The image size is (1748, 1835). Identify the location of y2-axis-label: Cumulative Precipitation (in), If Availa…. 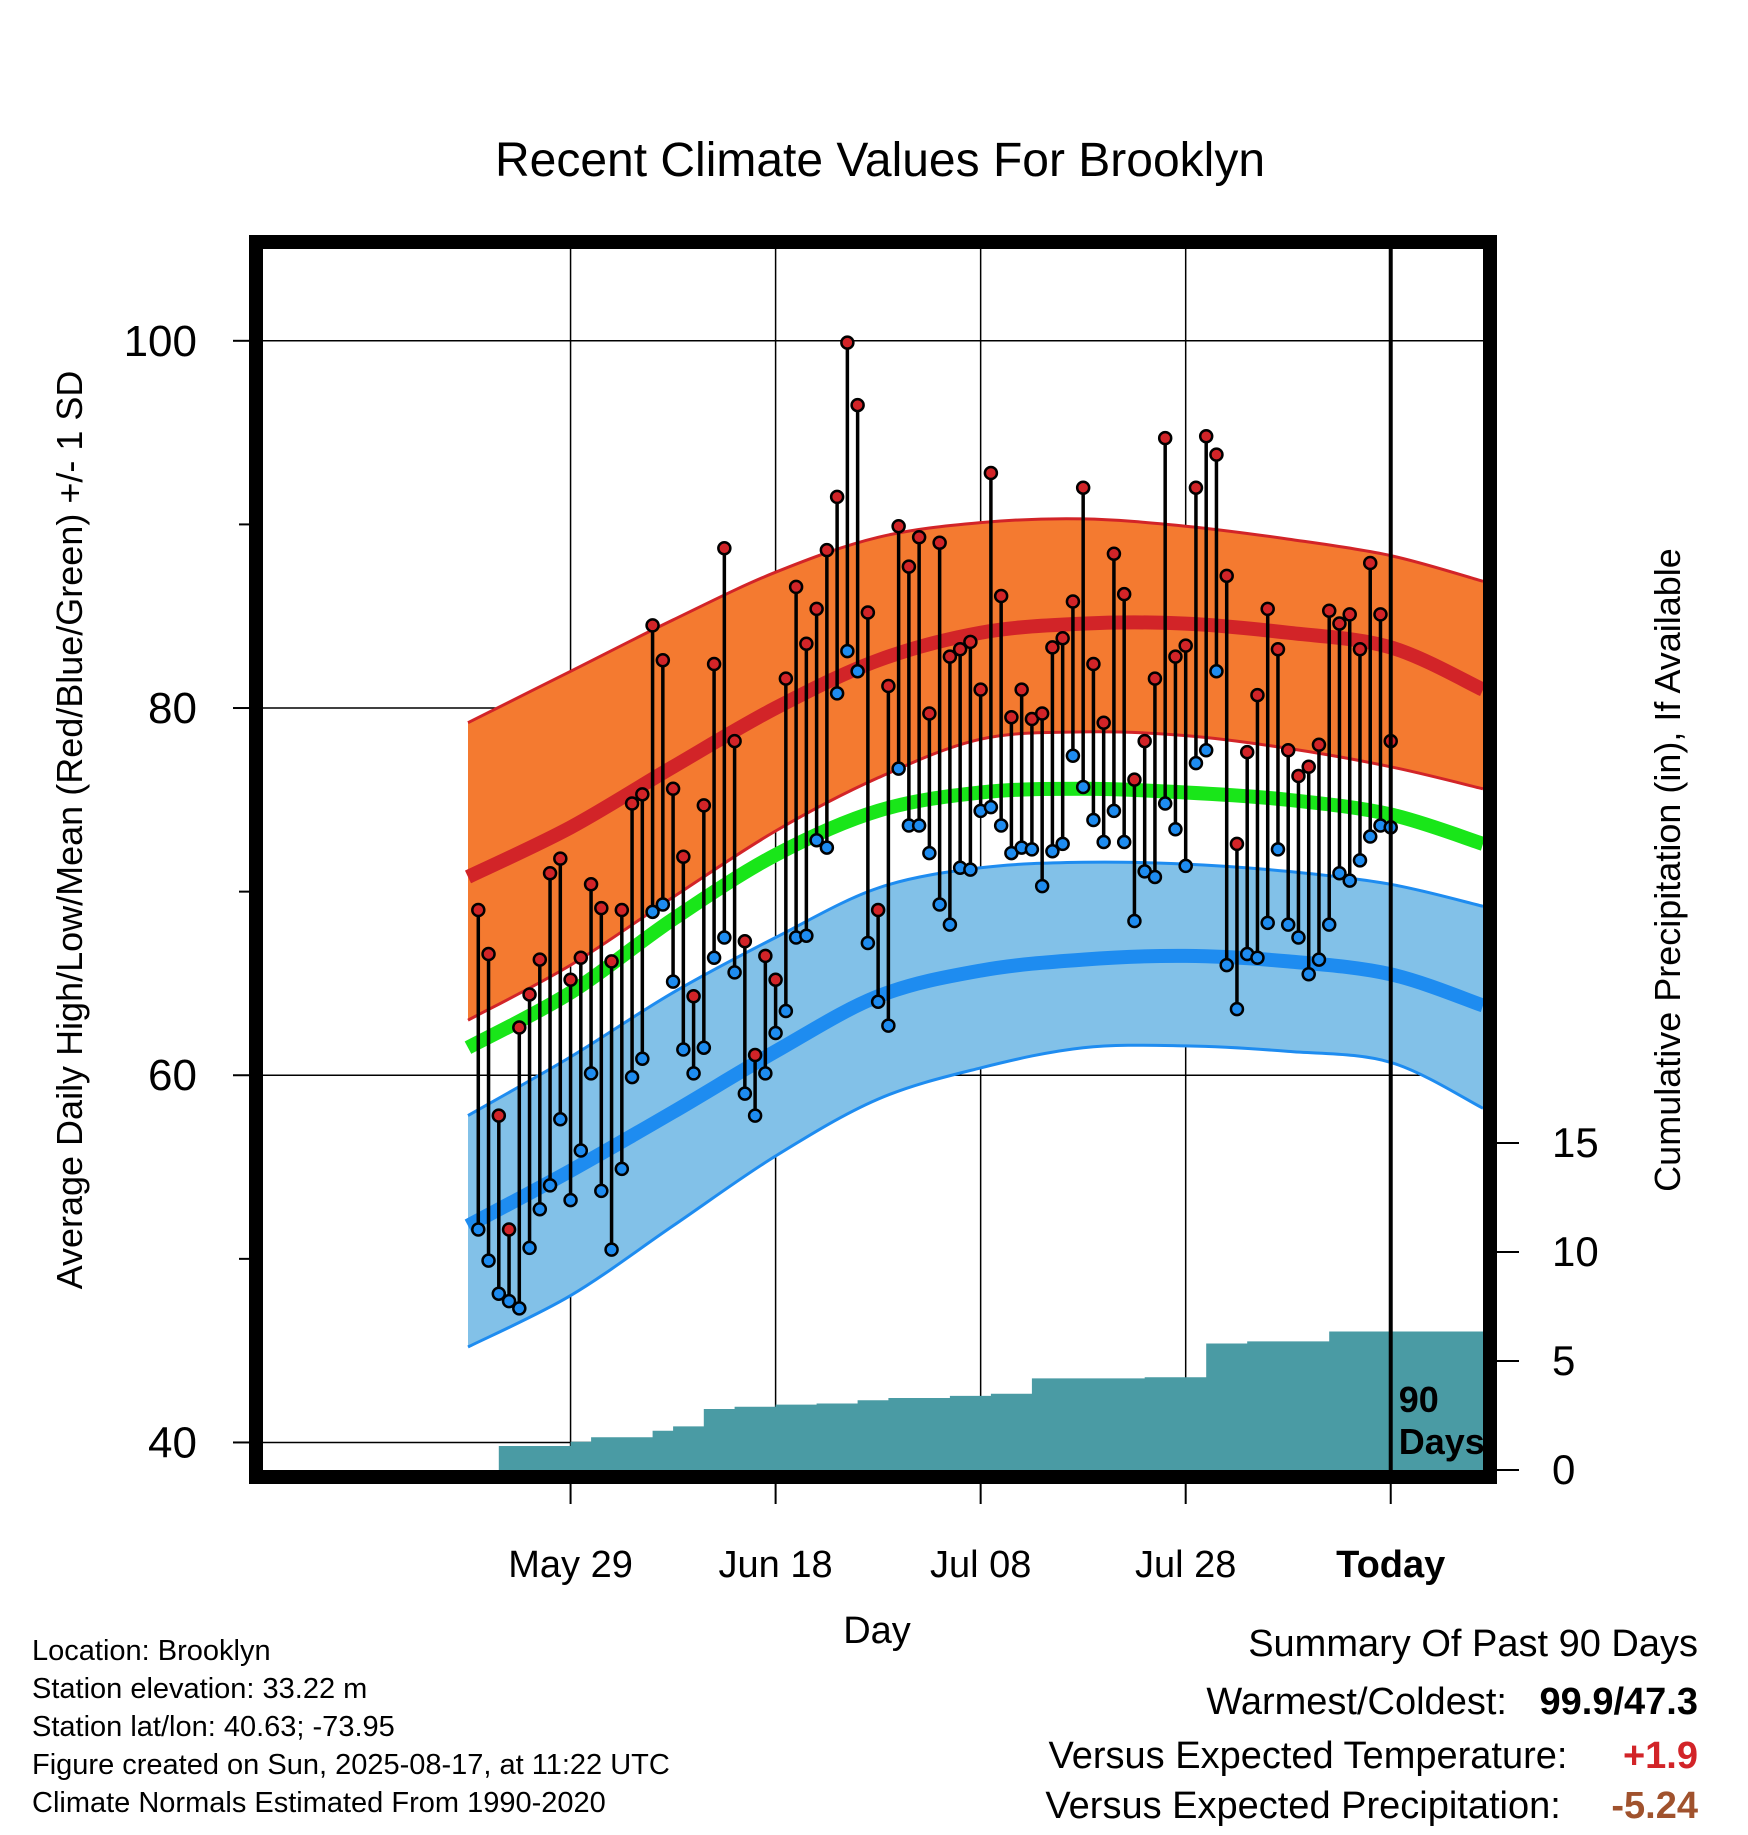
(1667, 870).